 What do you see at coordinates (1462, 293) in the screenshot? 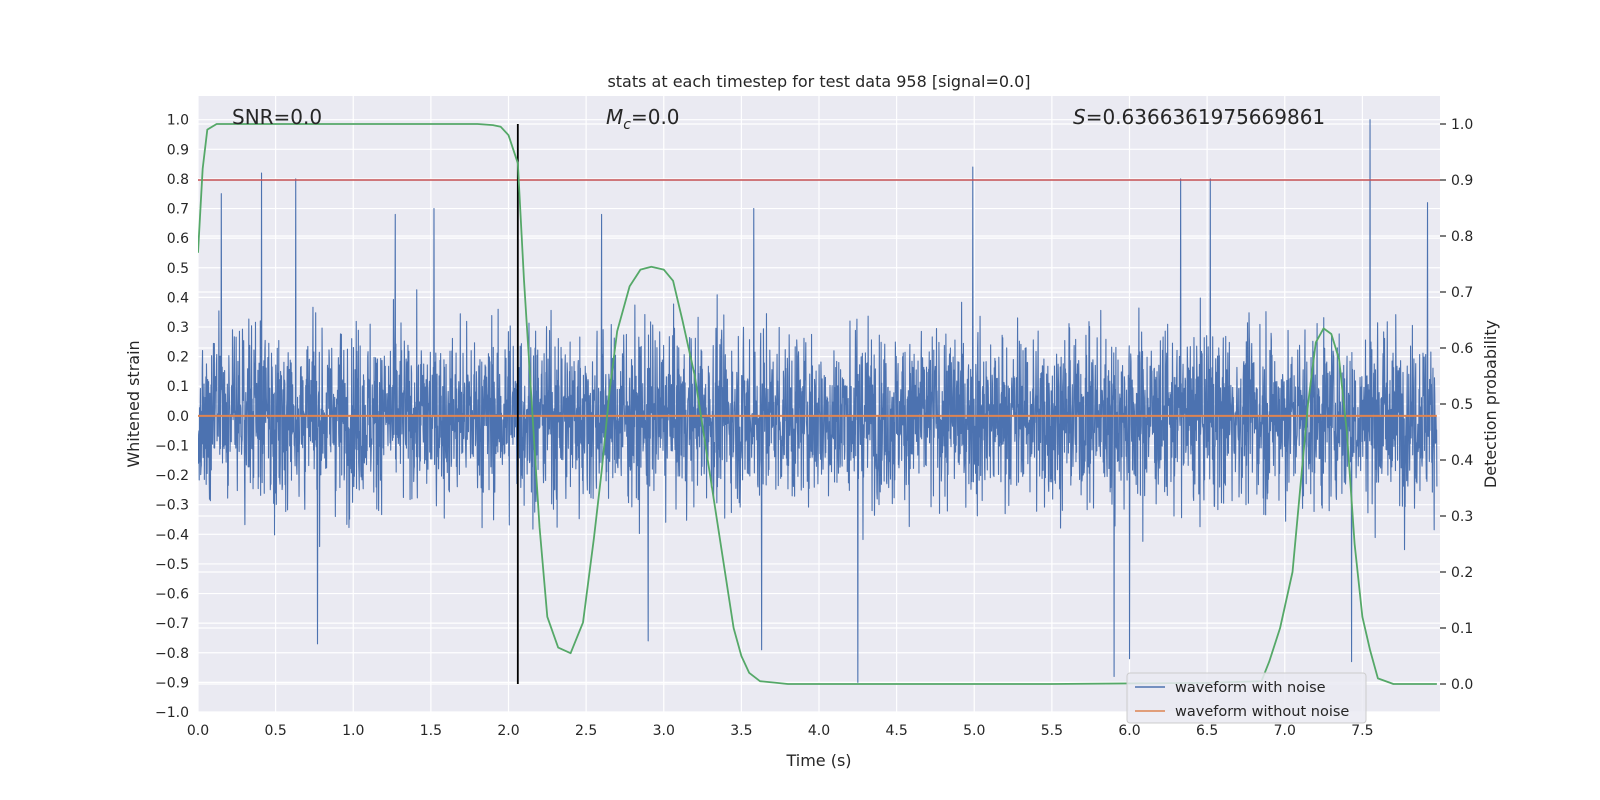
I see `y-tick-label-right: 0.7` at bounding box center [1462, 293].